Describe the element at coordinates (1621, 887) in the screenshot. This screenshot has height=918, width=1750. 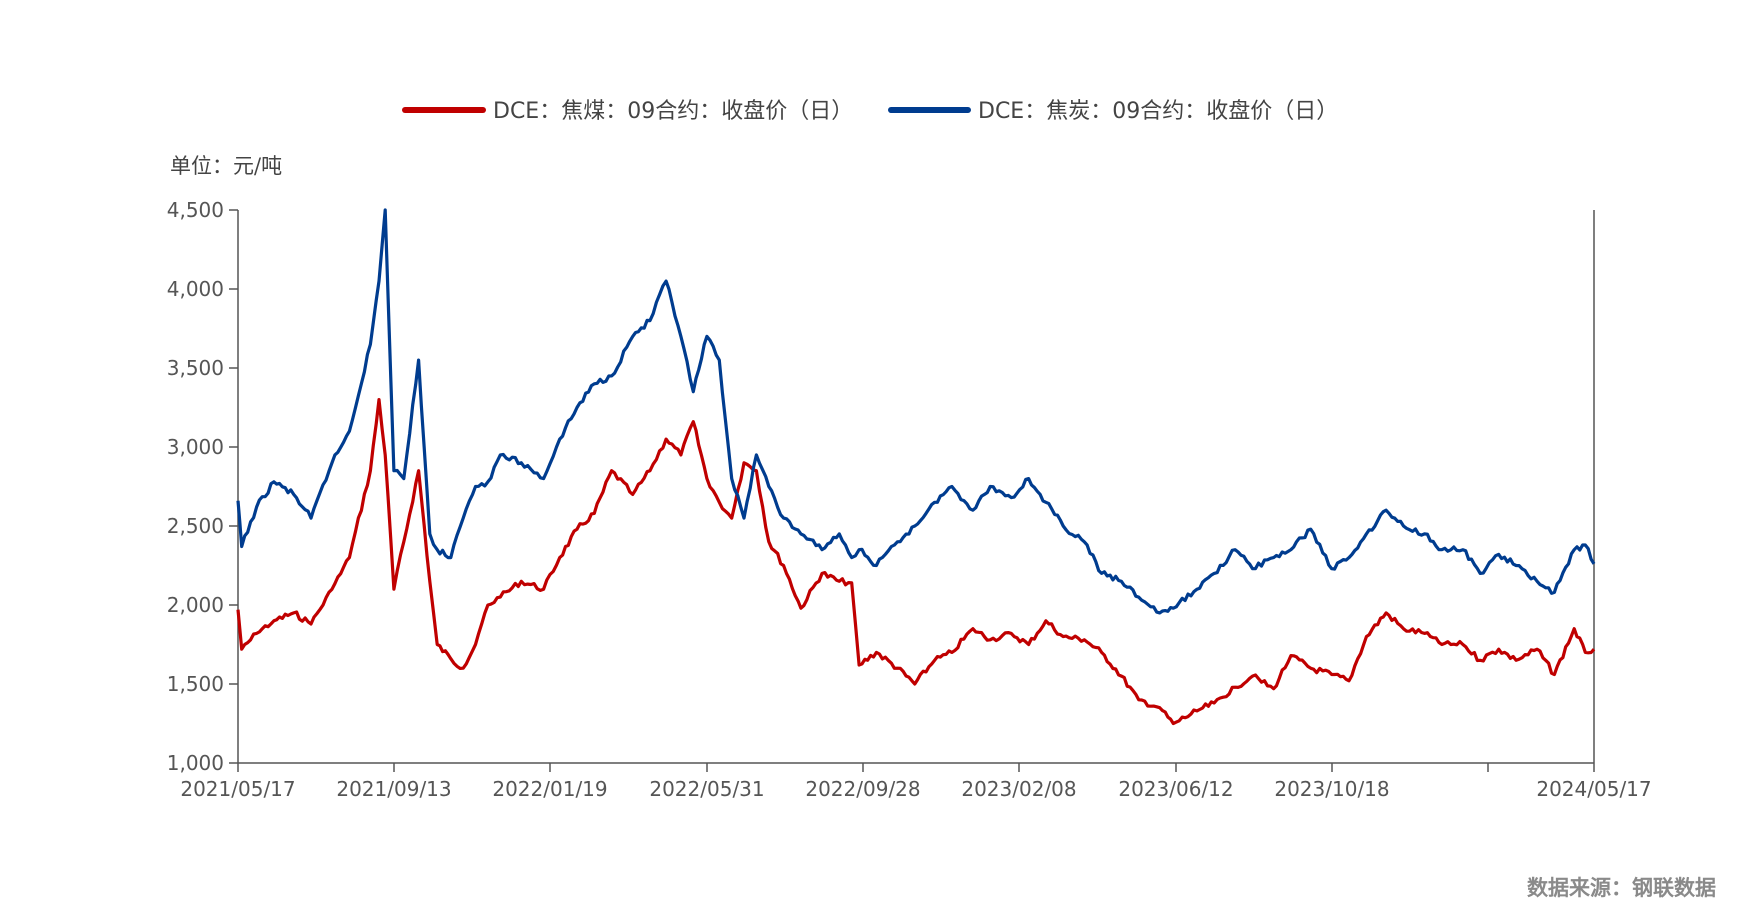
I see `source-label: 数据来源：钢联数据` at that location.